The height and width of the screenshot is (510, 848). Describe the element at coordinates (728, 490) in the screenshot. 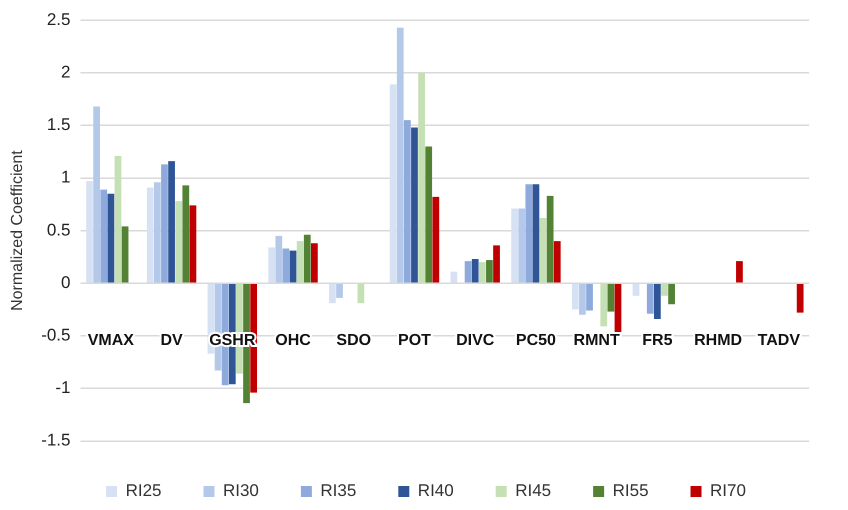

I see `legend-label: RI70` at that location.